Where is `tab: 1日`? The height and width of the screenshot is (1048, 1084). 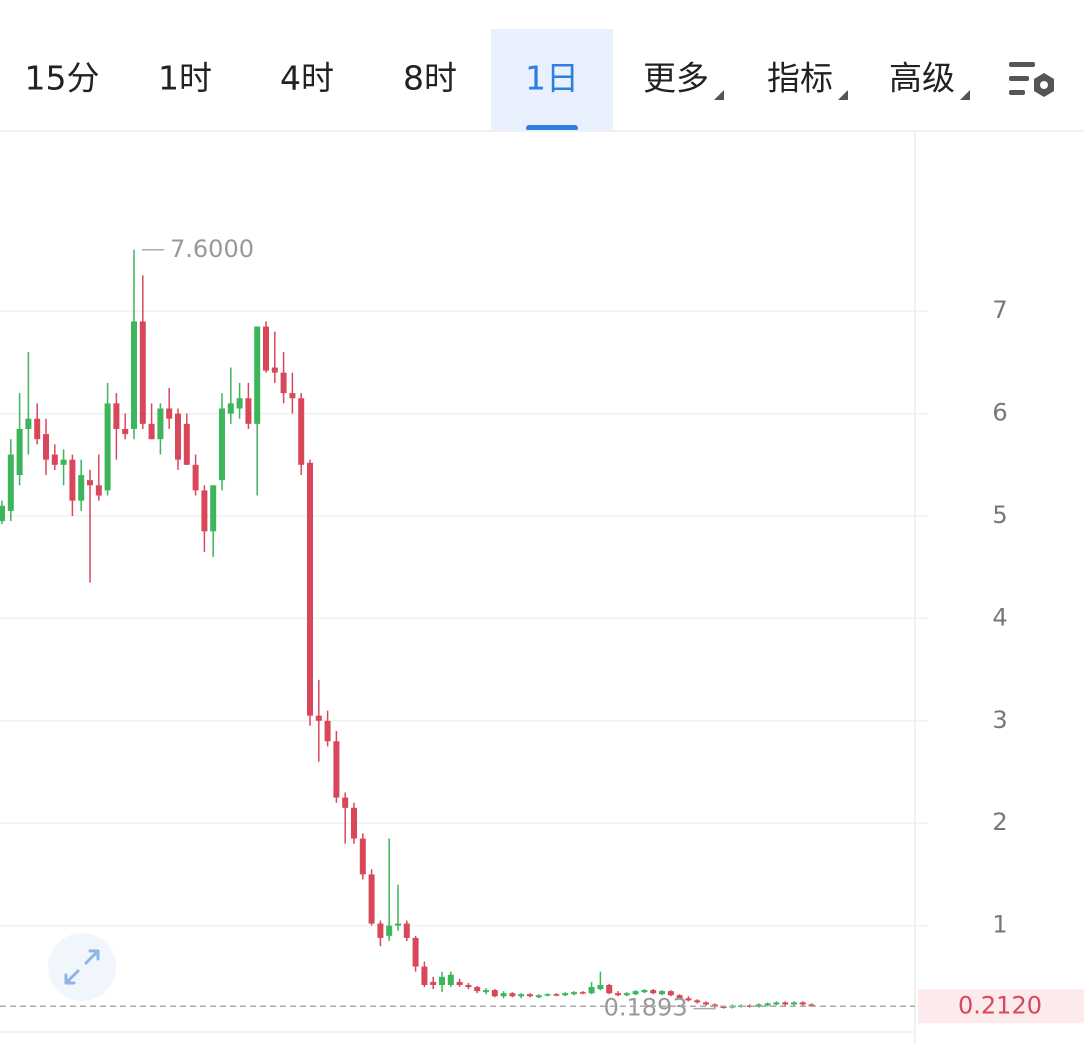 tab: 1日 is located at coordinates (552, 78).